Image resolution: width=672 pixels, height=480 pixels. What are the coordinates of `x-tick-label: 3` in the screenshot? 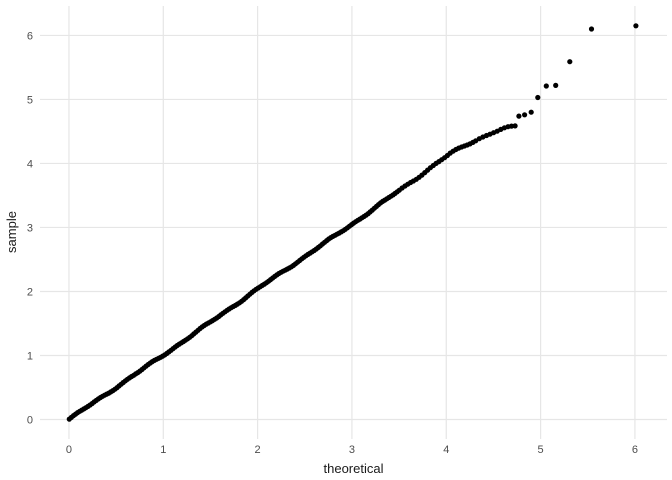 It's located at (352, 450).